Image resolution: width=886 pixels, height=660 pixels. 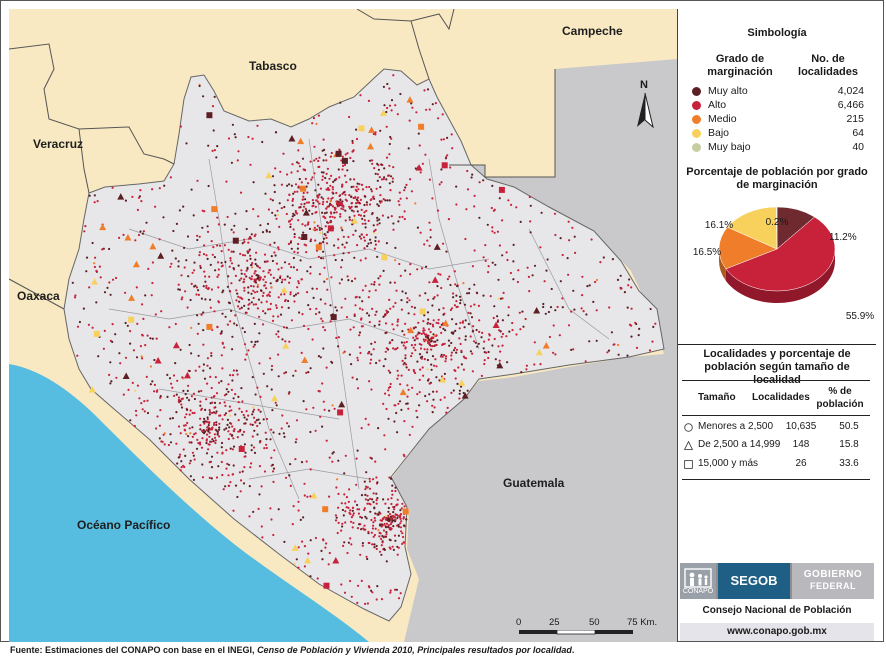 I want to click on row-pct: 33.6, so click(x=849, y=463).